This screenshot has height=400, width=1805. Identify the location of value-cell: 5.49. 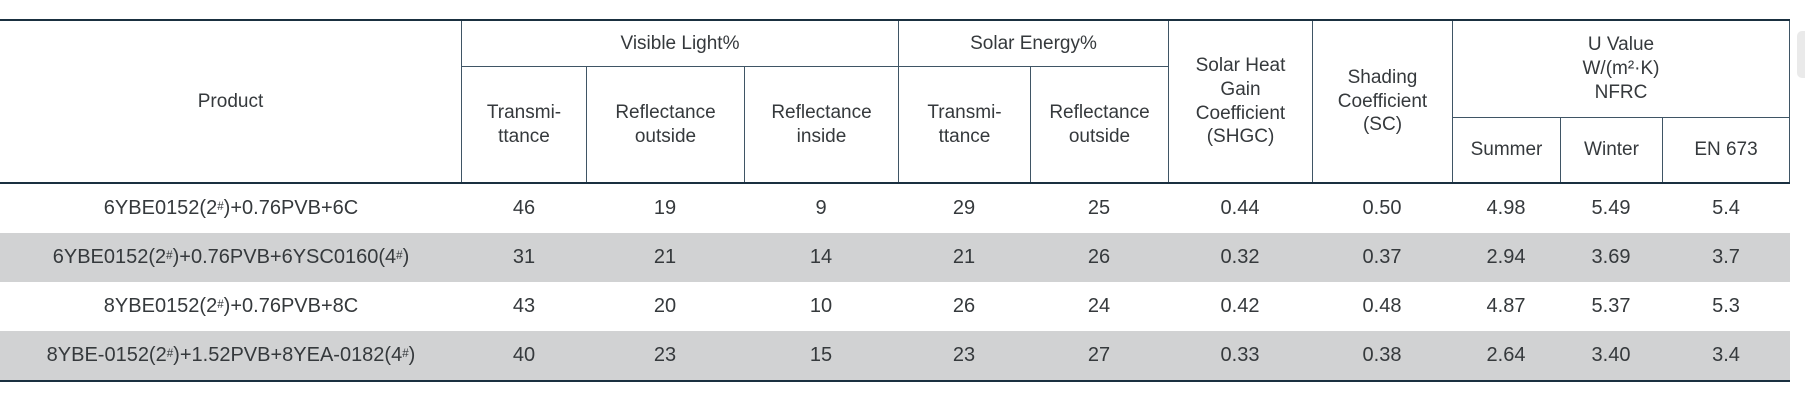
(1611, 208).